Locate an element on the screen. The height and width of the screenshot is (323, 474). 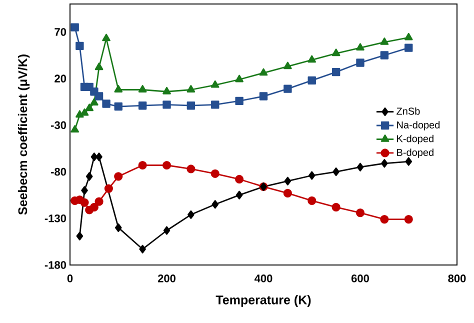
legend-label: Na-doped is located at coordinates (418, 125).